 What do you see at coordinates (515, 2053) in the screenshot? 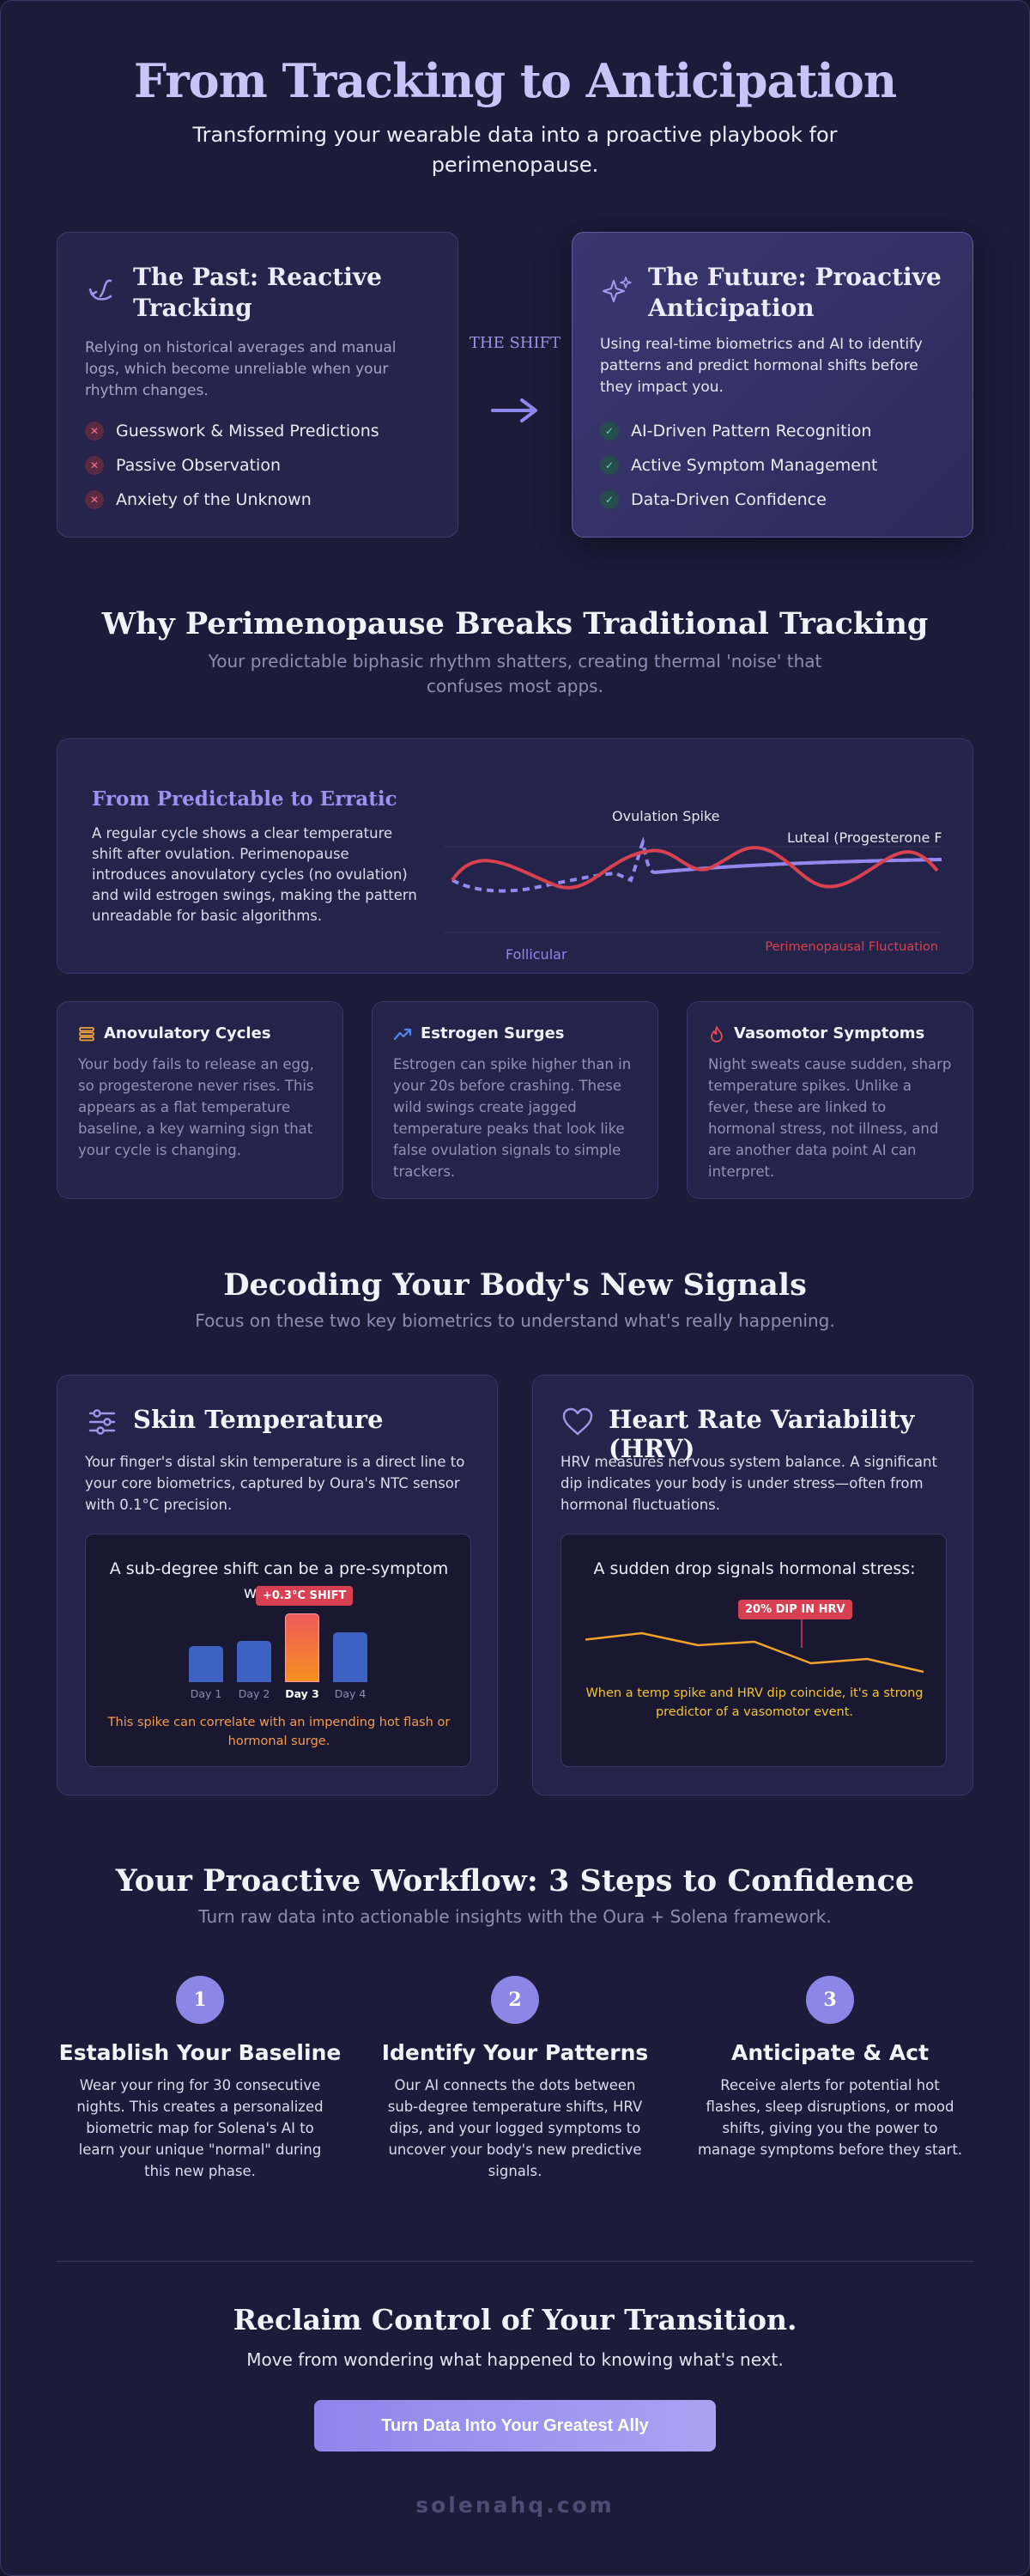
I see `step-title: Identify Your Patterns` at bounding box center [515, 2053].